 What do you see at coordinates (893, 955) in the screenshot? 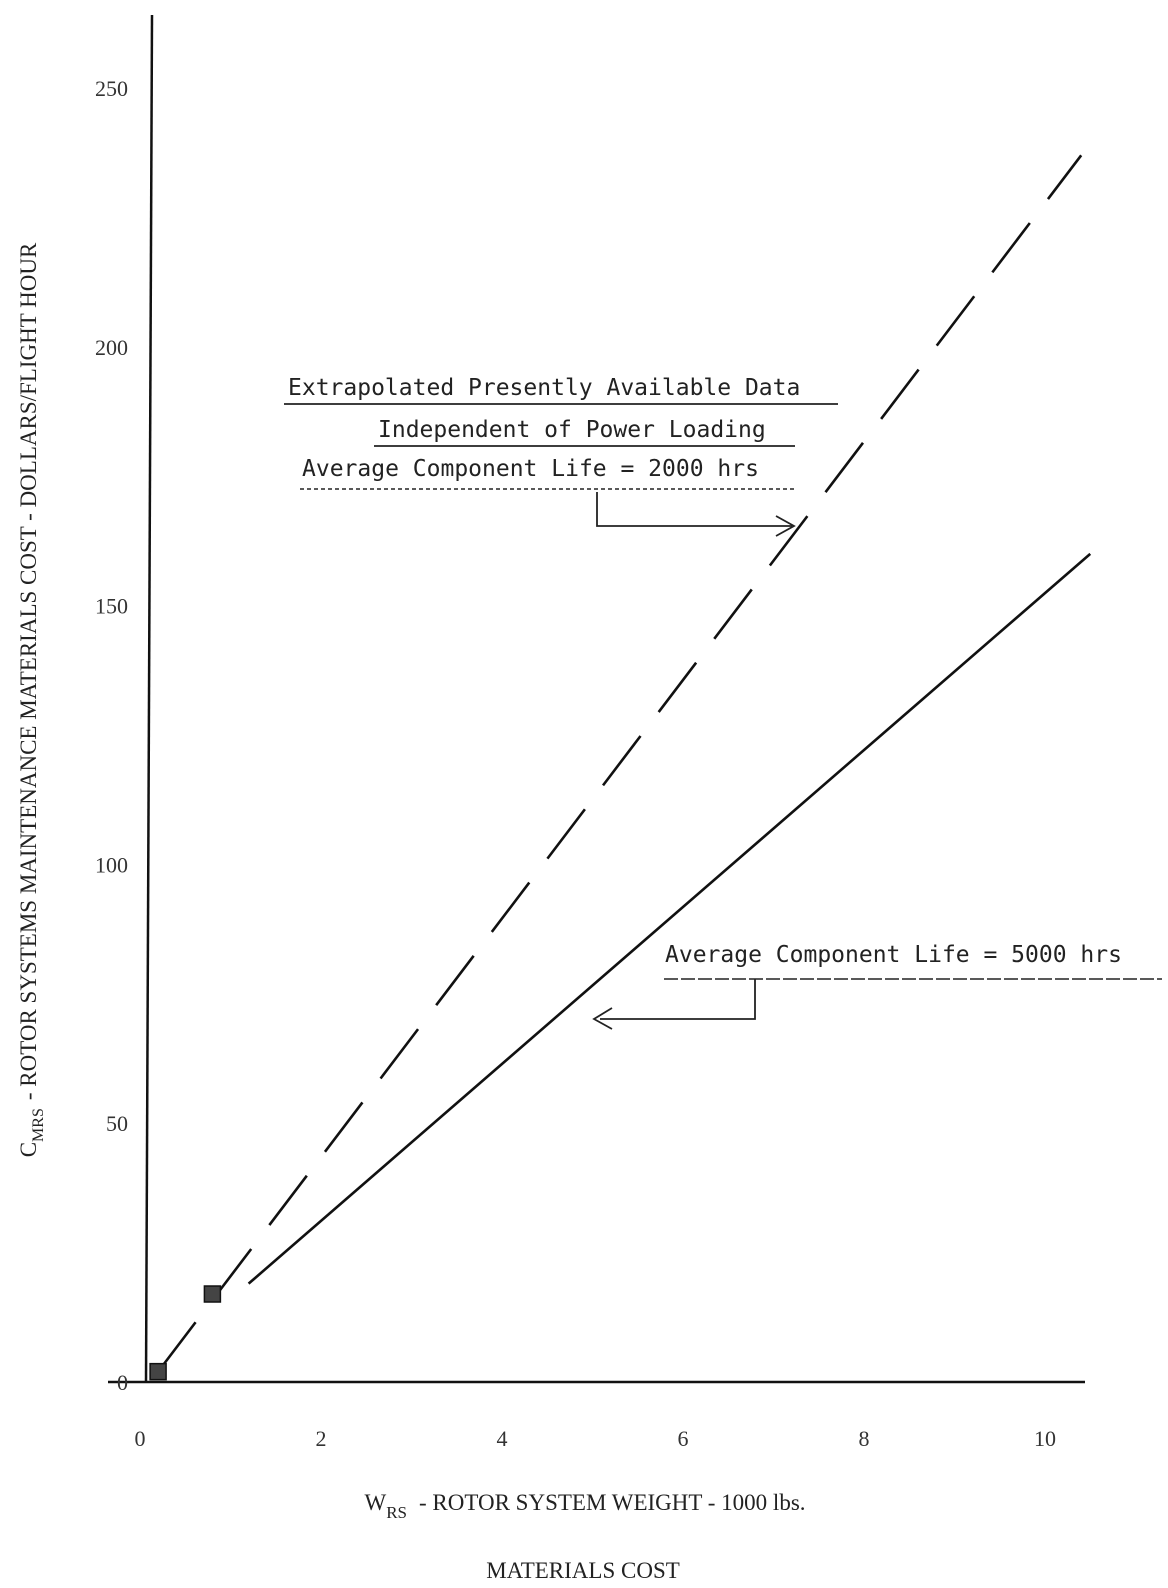
I see `annotation-line-5000: Average Component Life = 5000 hrs` at bounding box center [893, 955].